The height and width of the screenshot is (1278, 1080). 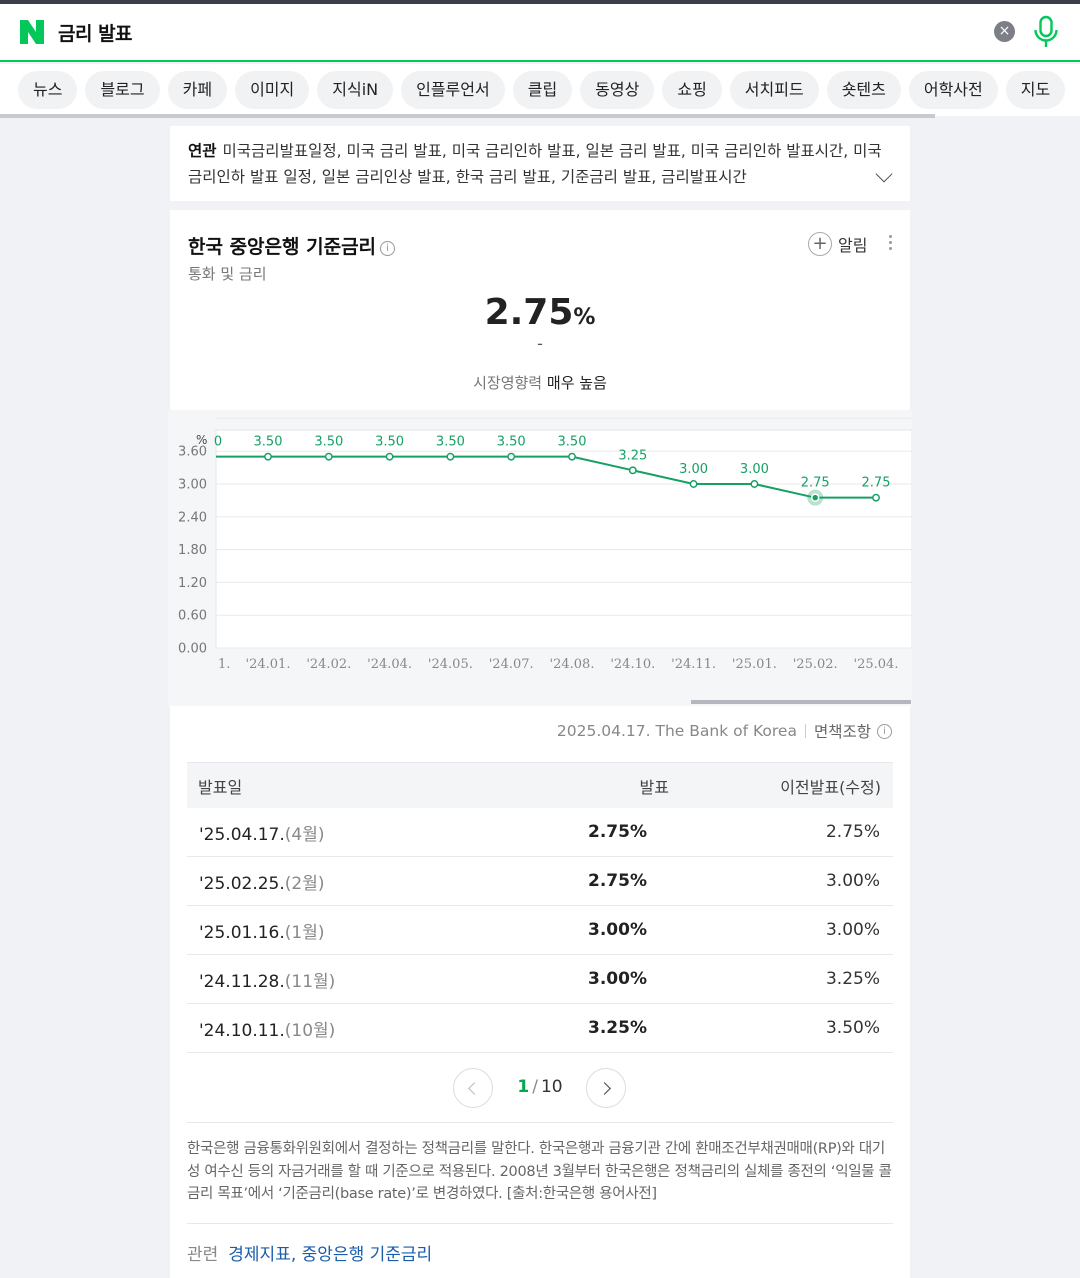 I want to click on cell-previous: 3.50%, so click(x=852, y=1028).